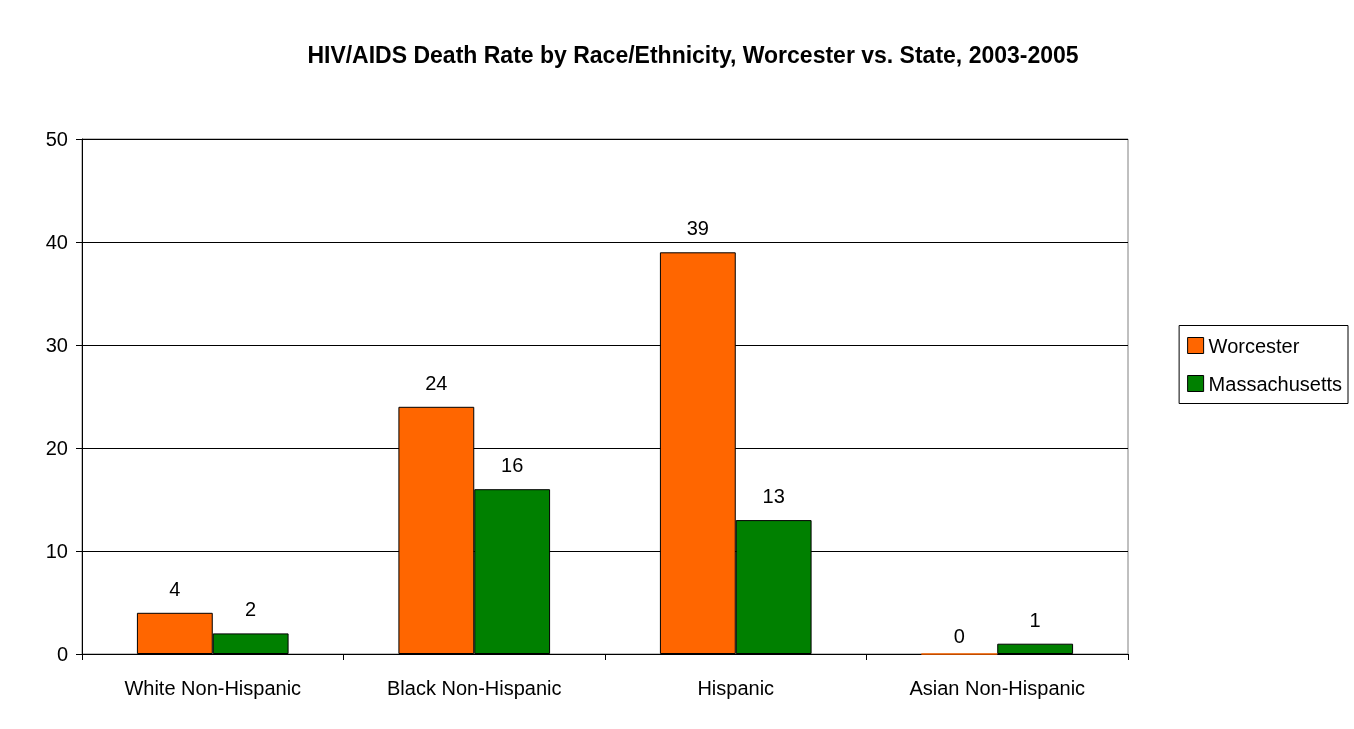  I want to click on y-tick-label: 50, so click(56, 139).